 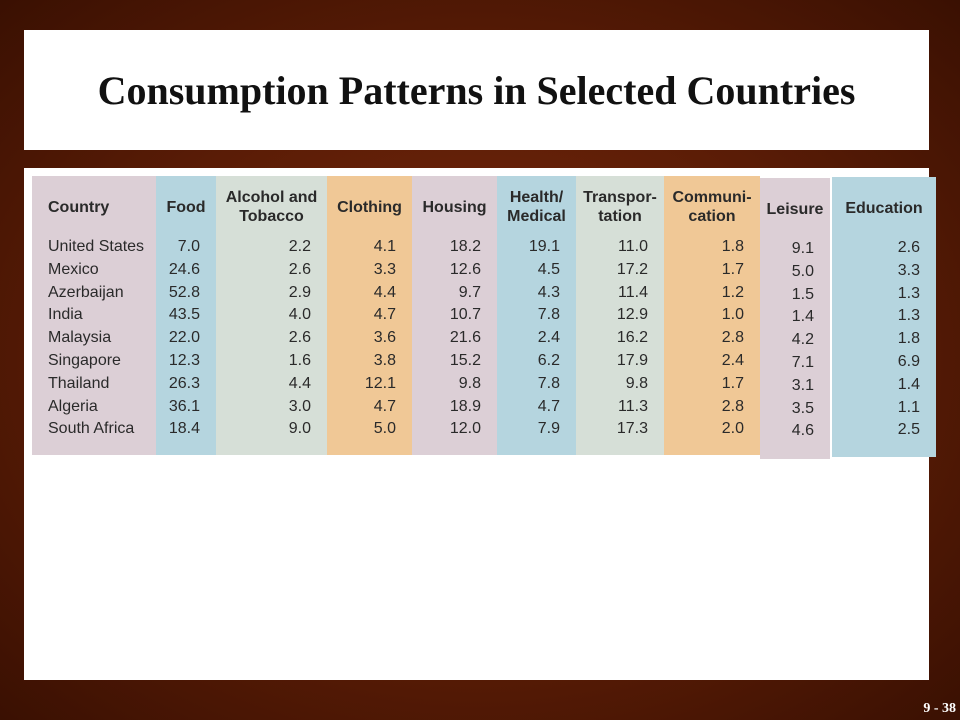 I want to click on column-food: Food 7.0 24.6 52.8 43.5 22.0 12.3 26.3 36.1 18.4, so click(x=186, y=315).